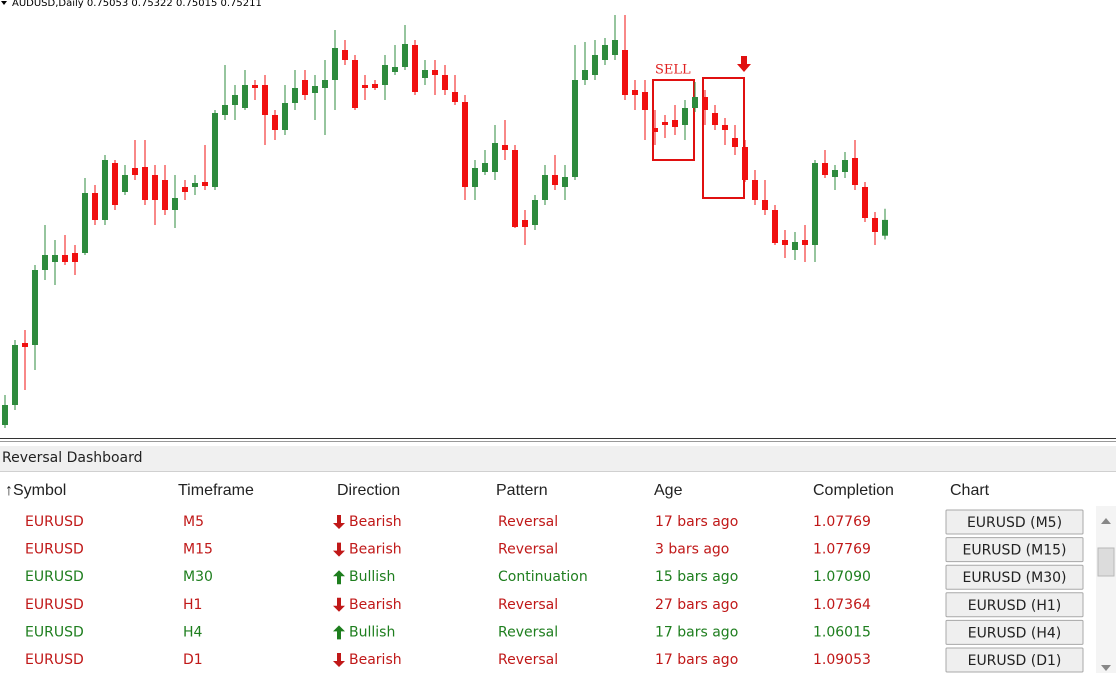 The height and width of the screenshot is (673, 1116). Describe the element at coordinates (72, 458) in the screenshot. I see `panel-title: Reversal Dashboard` at that location.